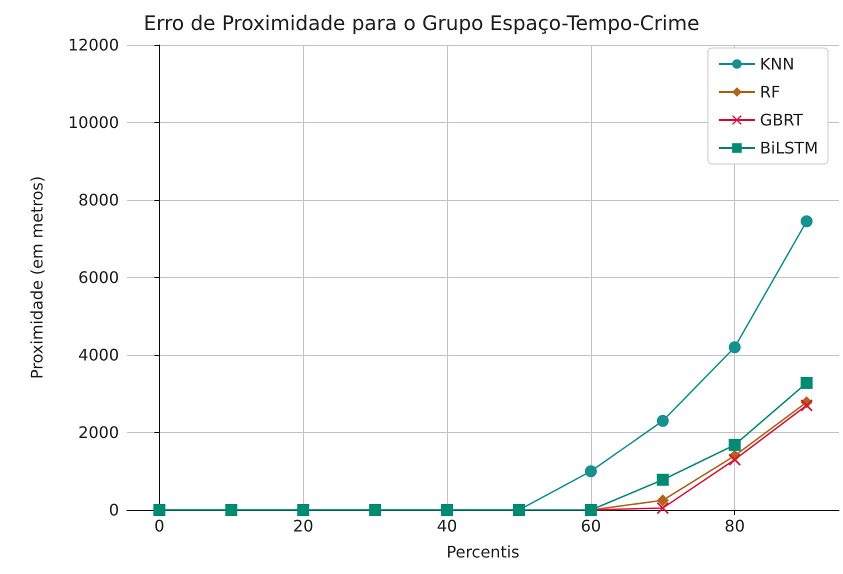 This screenshot has height=574, width=843. I want to click on y-tick-label: 2000, so click(98, 432).